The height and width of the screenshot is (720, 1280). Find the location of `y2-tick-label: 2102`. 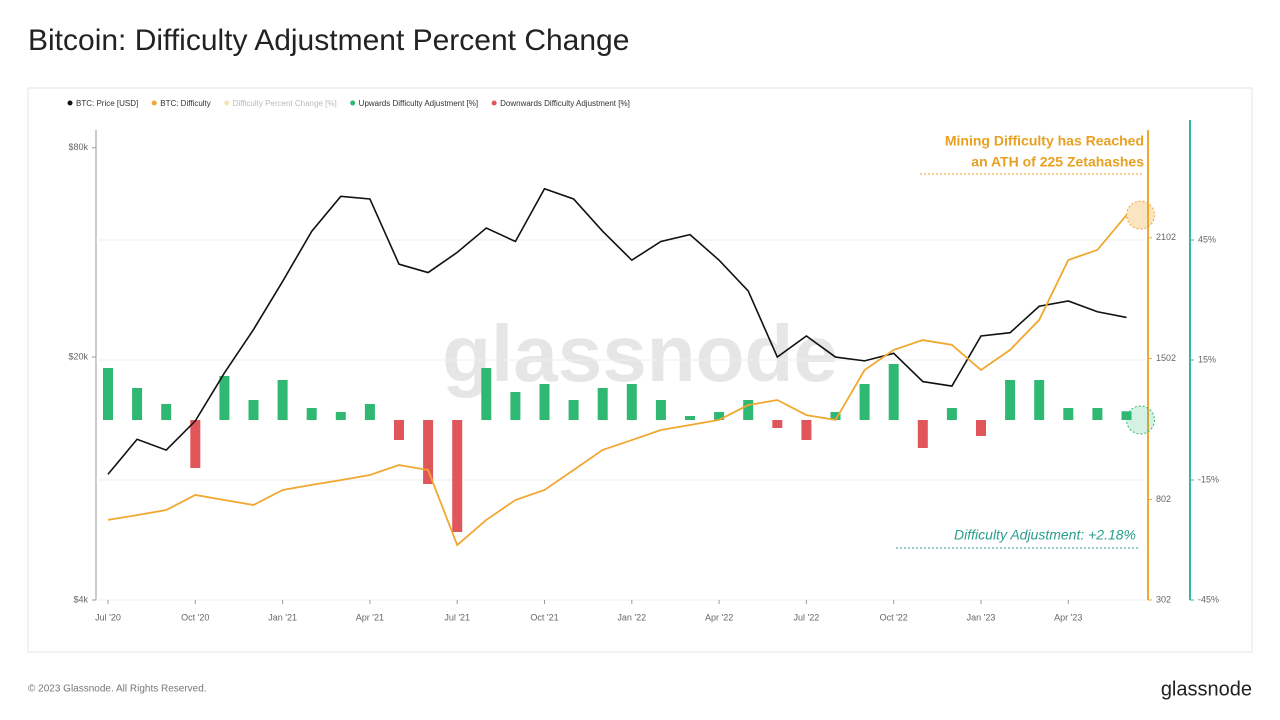

y2-tick-label: 2102 is located at coordinates (1166, 237).